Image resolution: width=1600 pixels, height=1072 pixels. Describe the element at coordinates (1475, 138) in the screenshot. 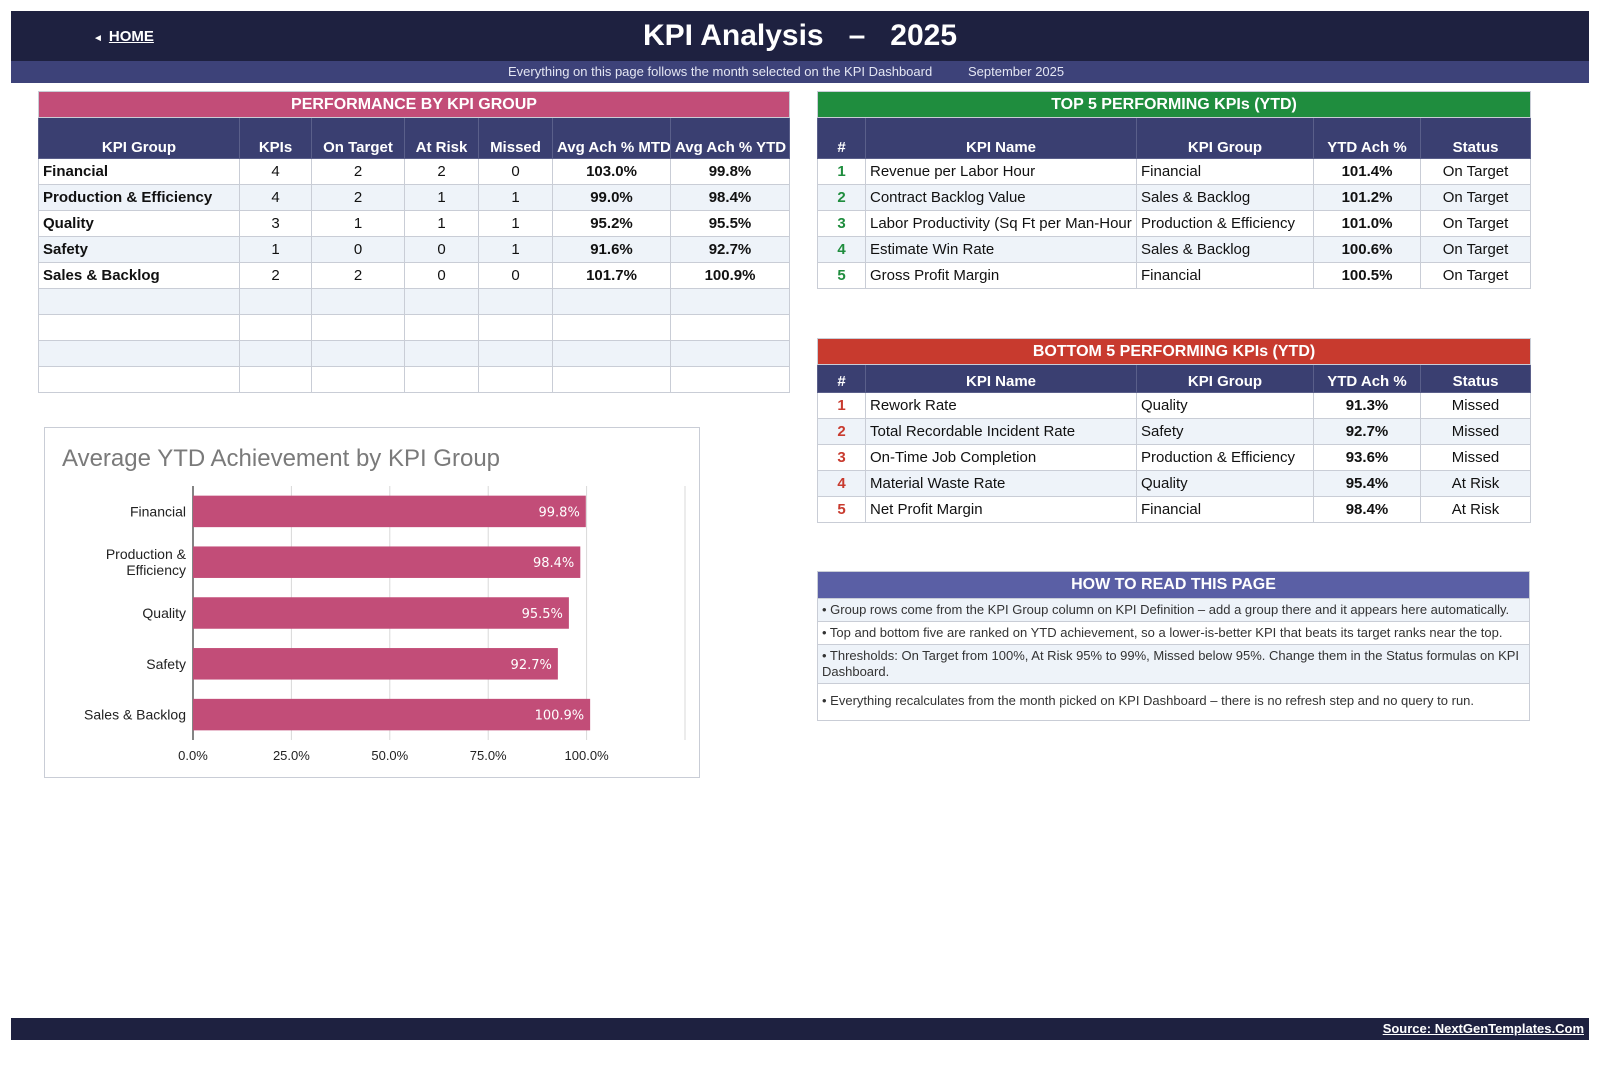

I see `column-header: Status` at that location.